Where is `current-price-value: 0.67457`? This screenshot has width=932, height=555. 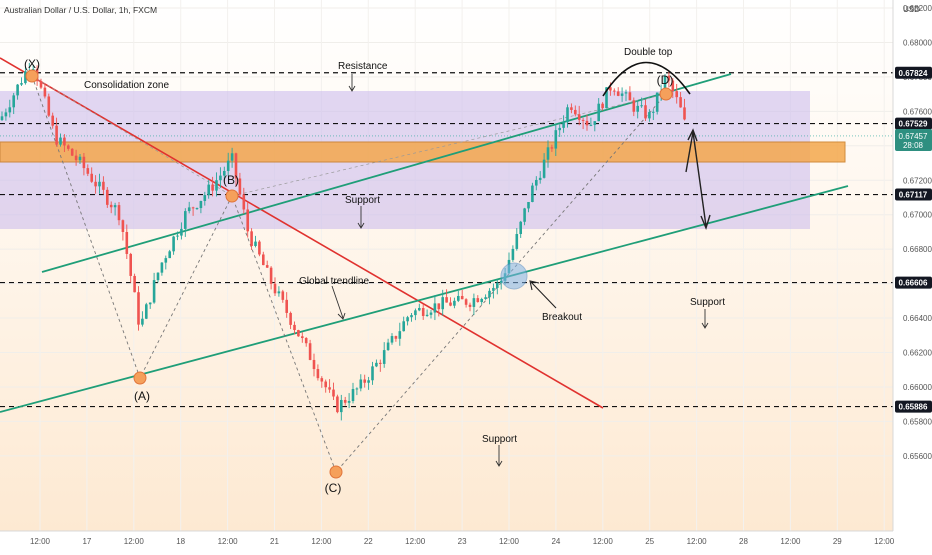 current-price-value: 0.67457 is located at coordinates (913, 136).